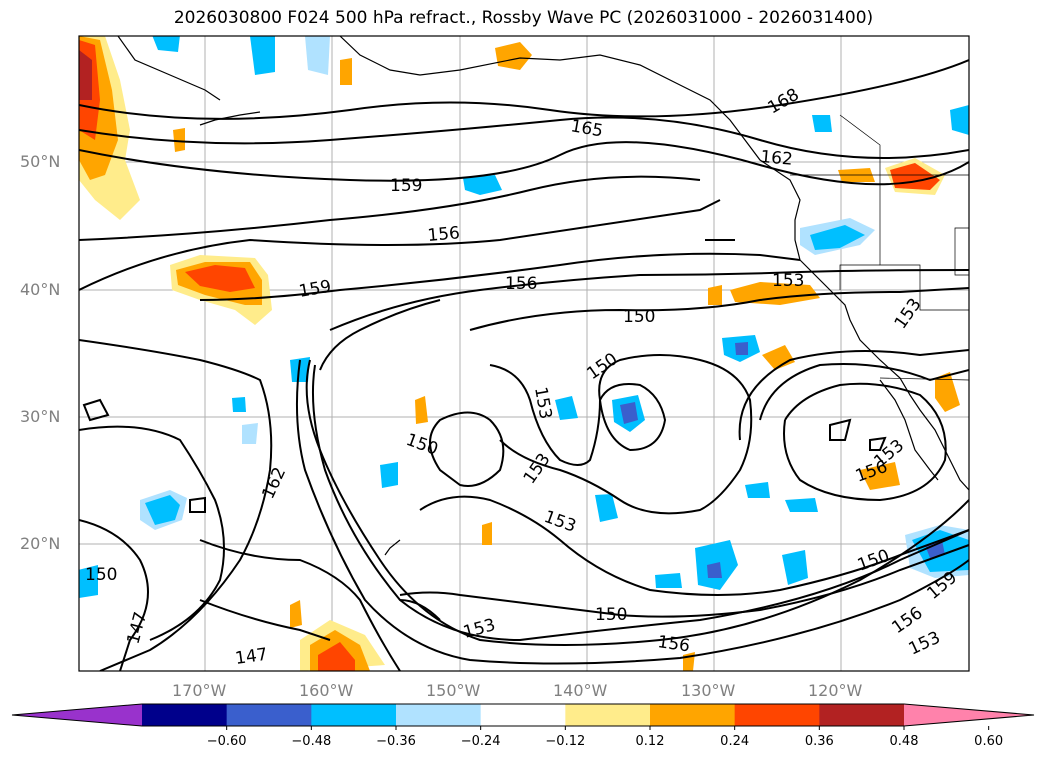 This screenshot has width=1047, height=765. Describe the element at coordinates (650, 741) in the screenshot. I see `colorbar-tick-label: 0.12` at that location.